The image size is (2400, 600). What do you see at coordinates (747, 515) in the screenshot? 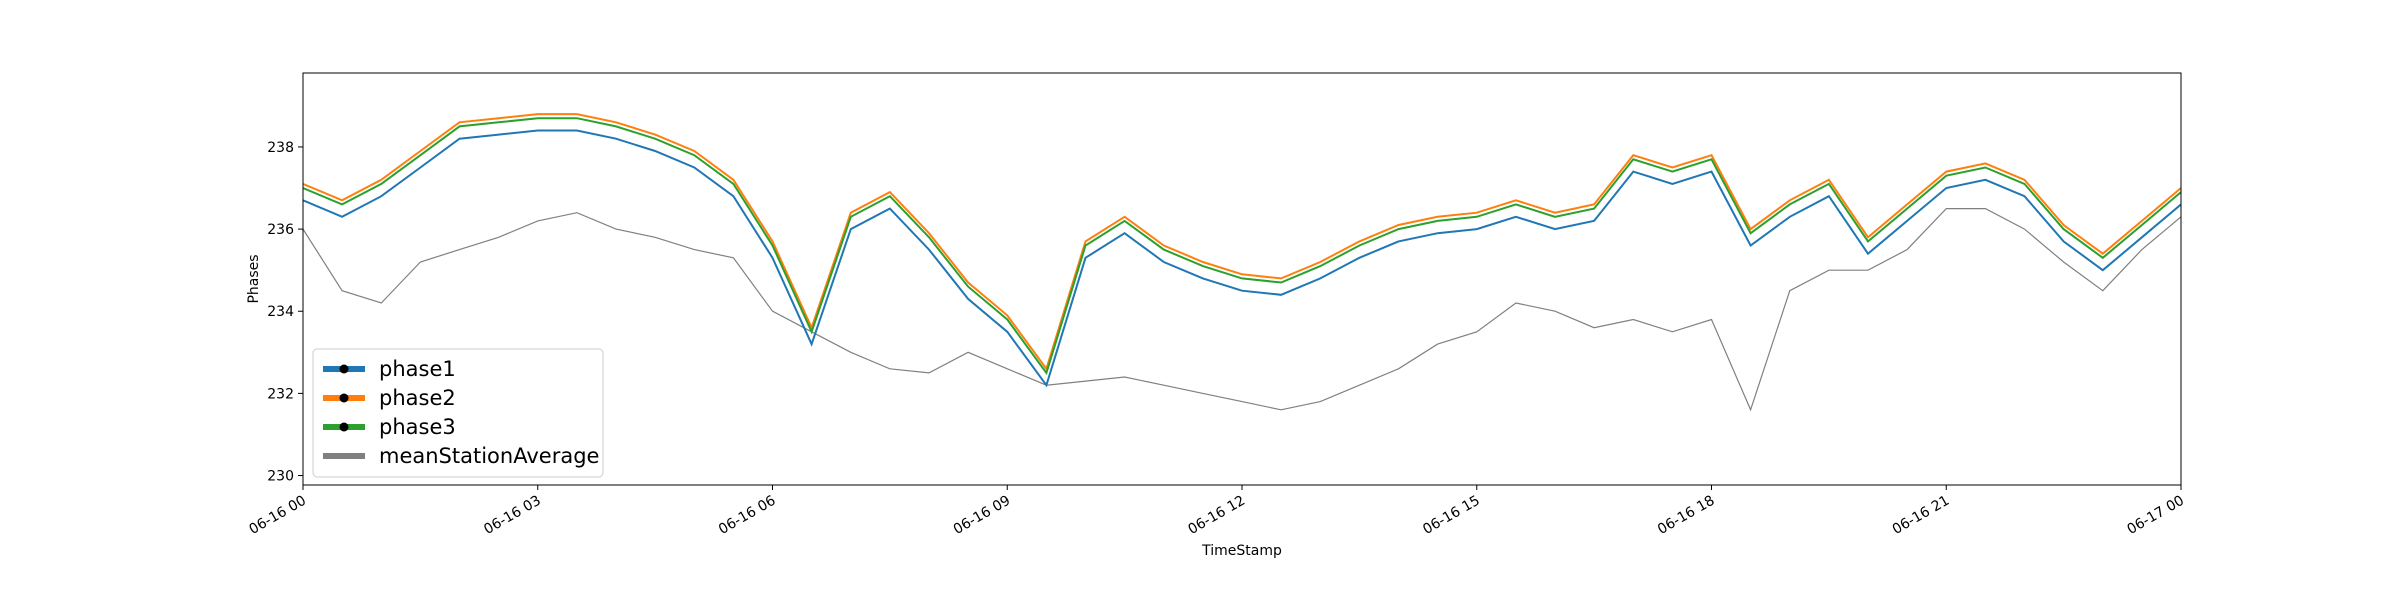
I see `x-tick-label: 06-16 06` at bounding box center [747, 515].